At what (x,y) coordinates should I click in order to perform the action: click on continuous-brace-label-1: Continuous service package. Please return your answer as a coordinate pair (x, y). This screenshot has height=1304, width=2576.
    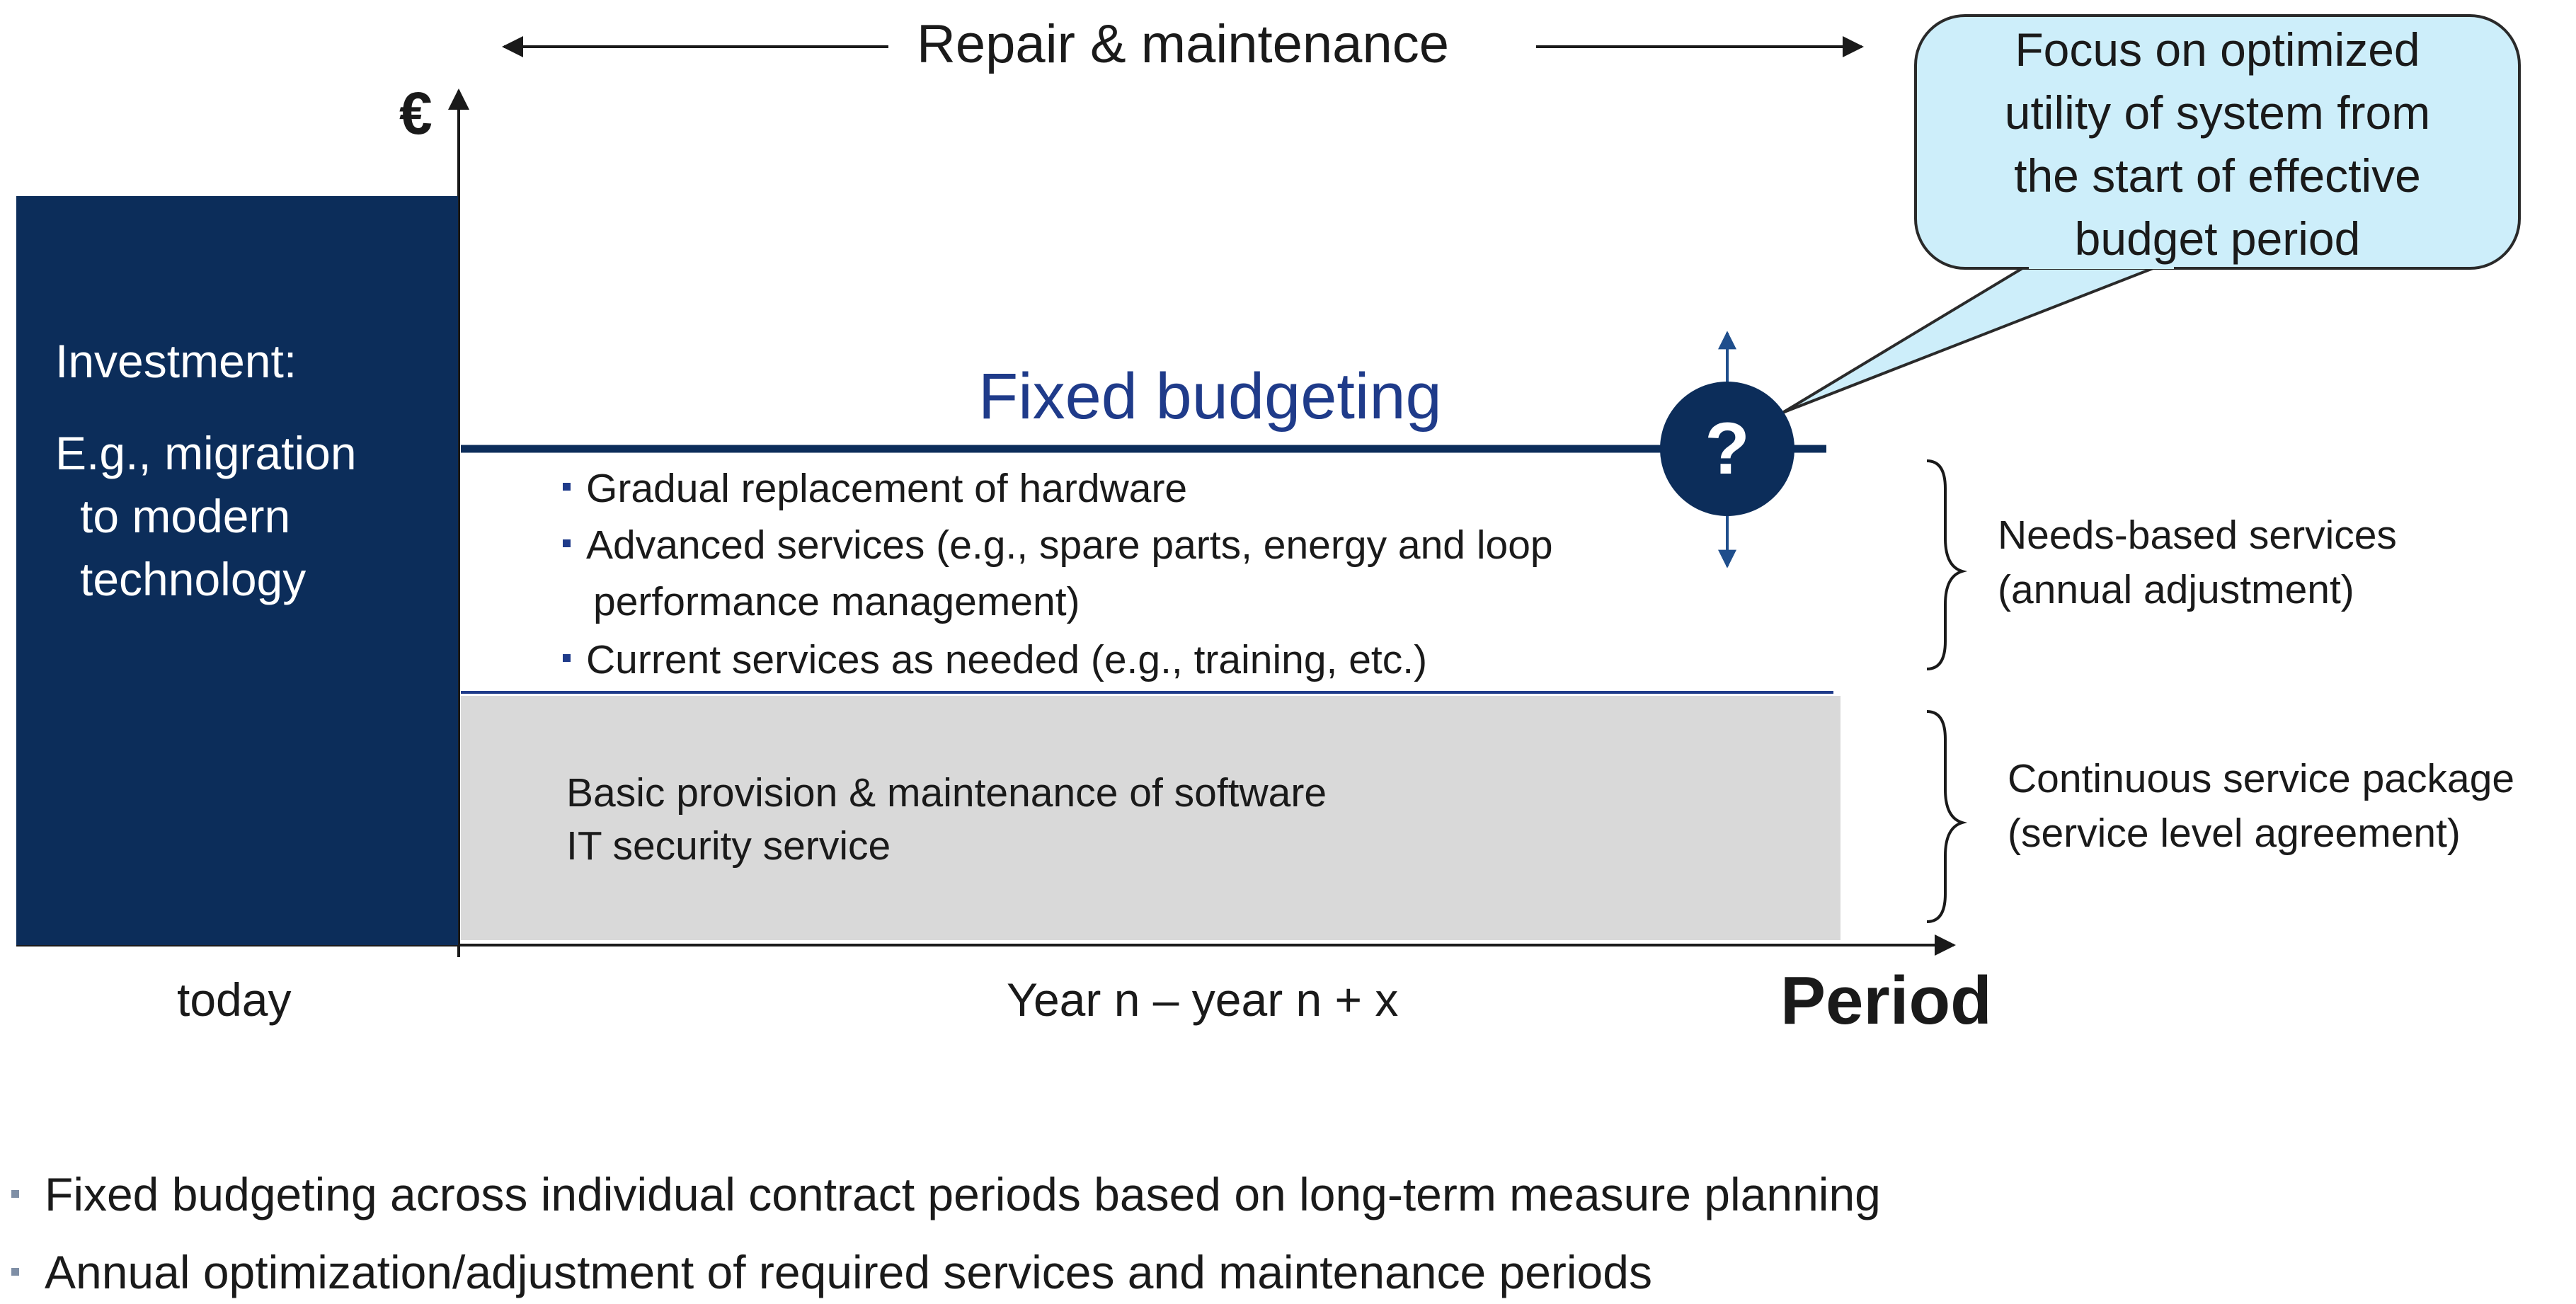
    Looking at the image, I should click on (2261, 778).